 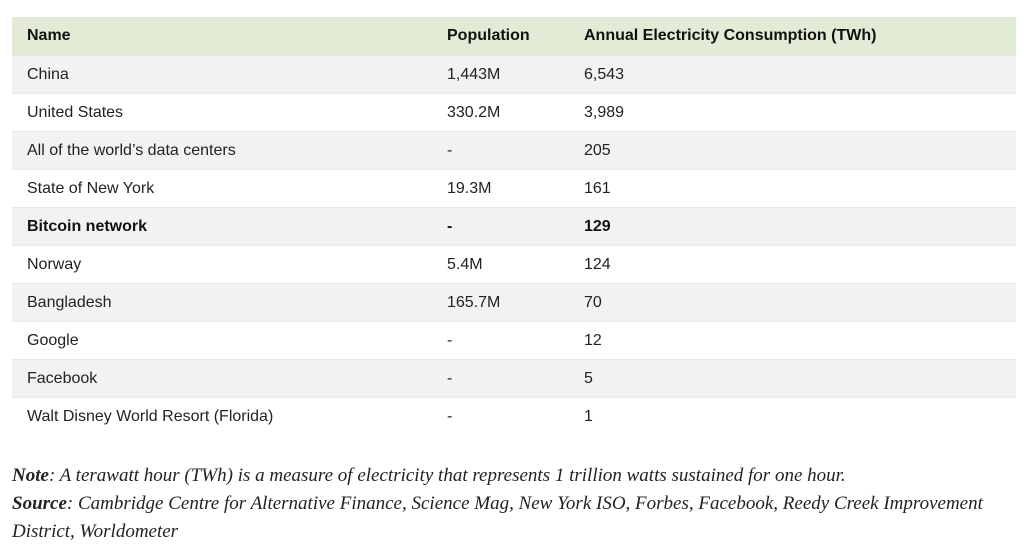 I want to click on table-row: Walt Disney World Resort (Florida) - 1, so click(x=514, y=416).